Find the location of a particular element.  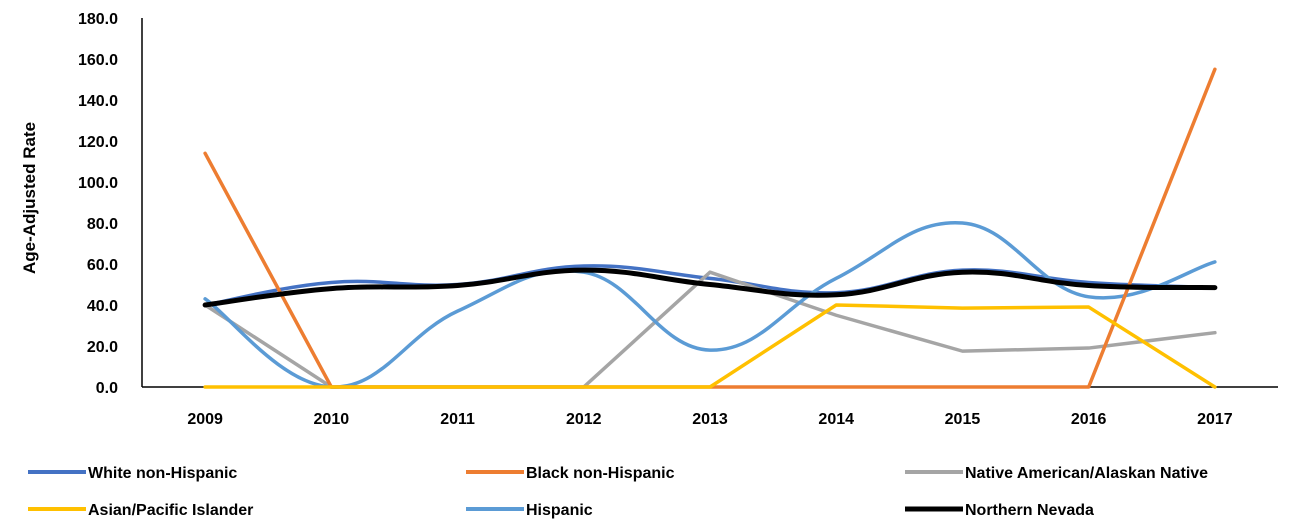

y-tick-label: 80.0 is located at coordinates (102, 224).